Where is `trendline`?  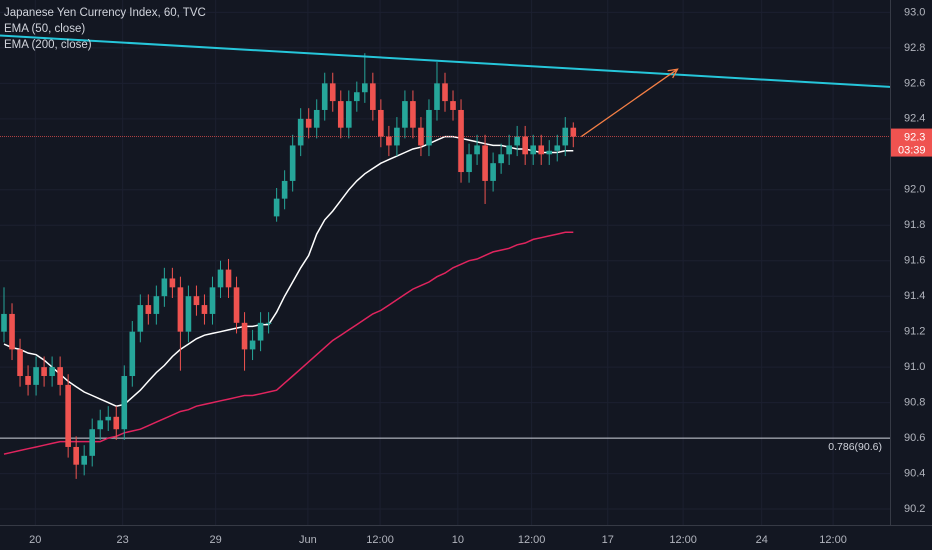 trendline is located at coordinates (445, 61).